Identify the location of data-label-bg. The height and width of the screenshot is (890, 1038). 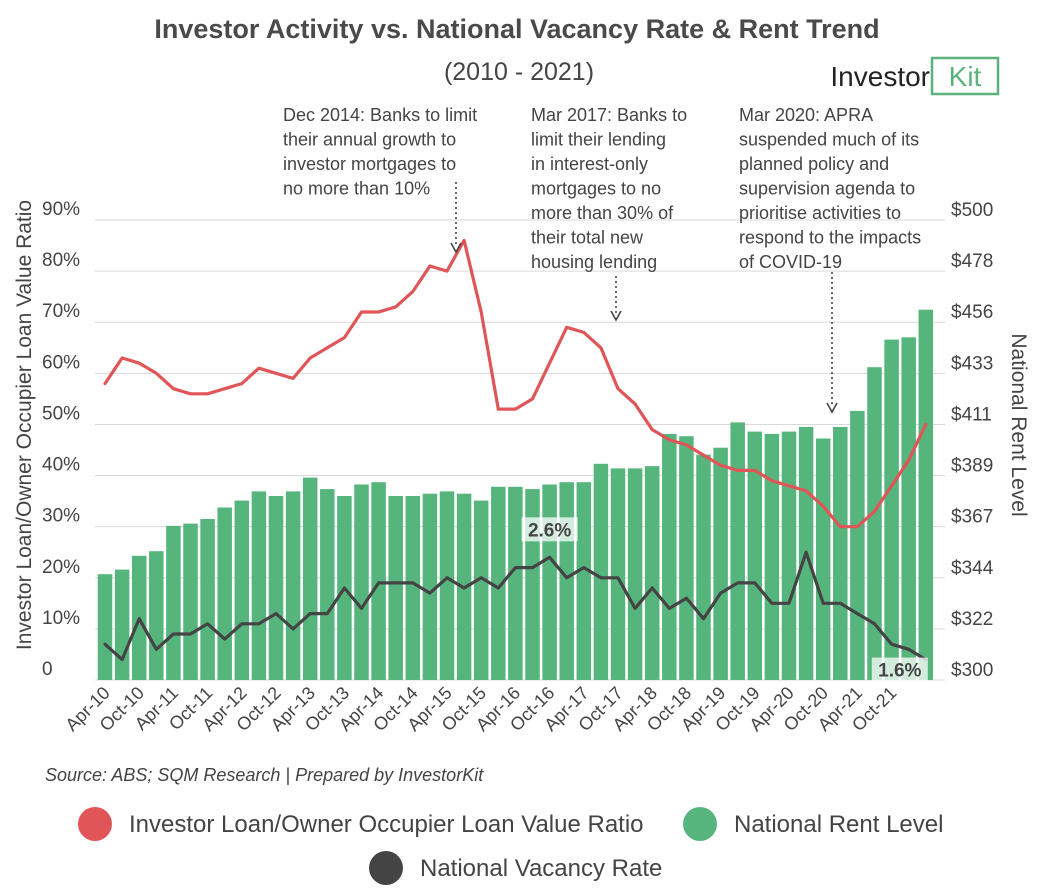
(549, 529).